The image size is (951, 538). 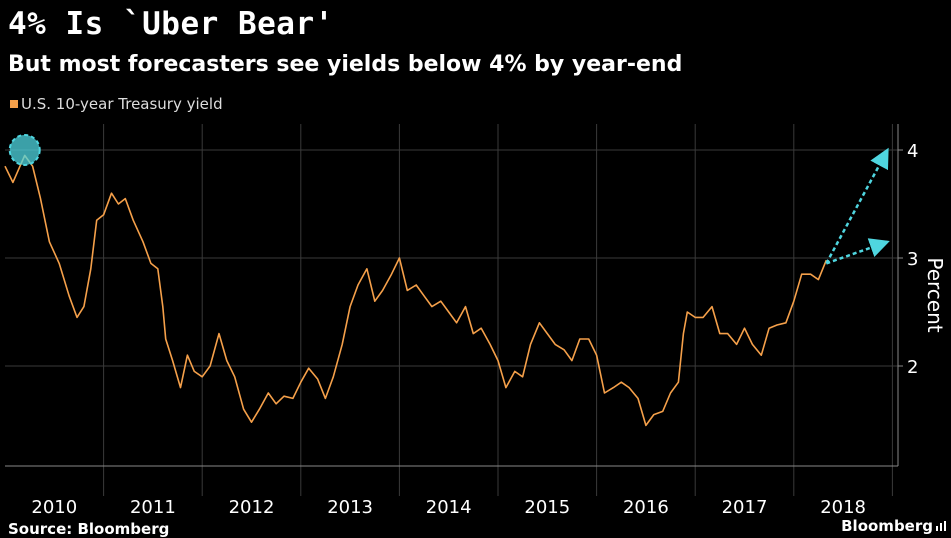 What do you see at coordinates (547, 507) in the screenshot?
I see `x-tick-label: 2015` at bounding box center [547, 507].